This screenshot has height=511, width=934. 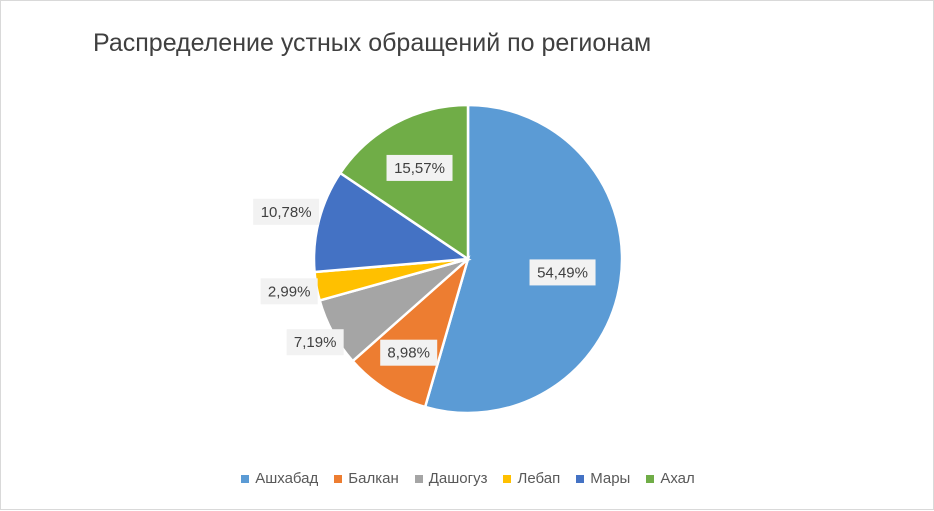 I want to click on legend-item: Мары, so click(x=603, y=478).